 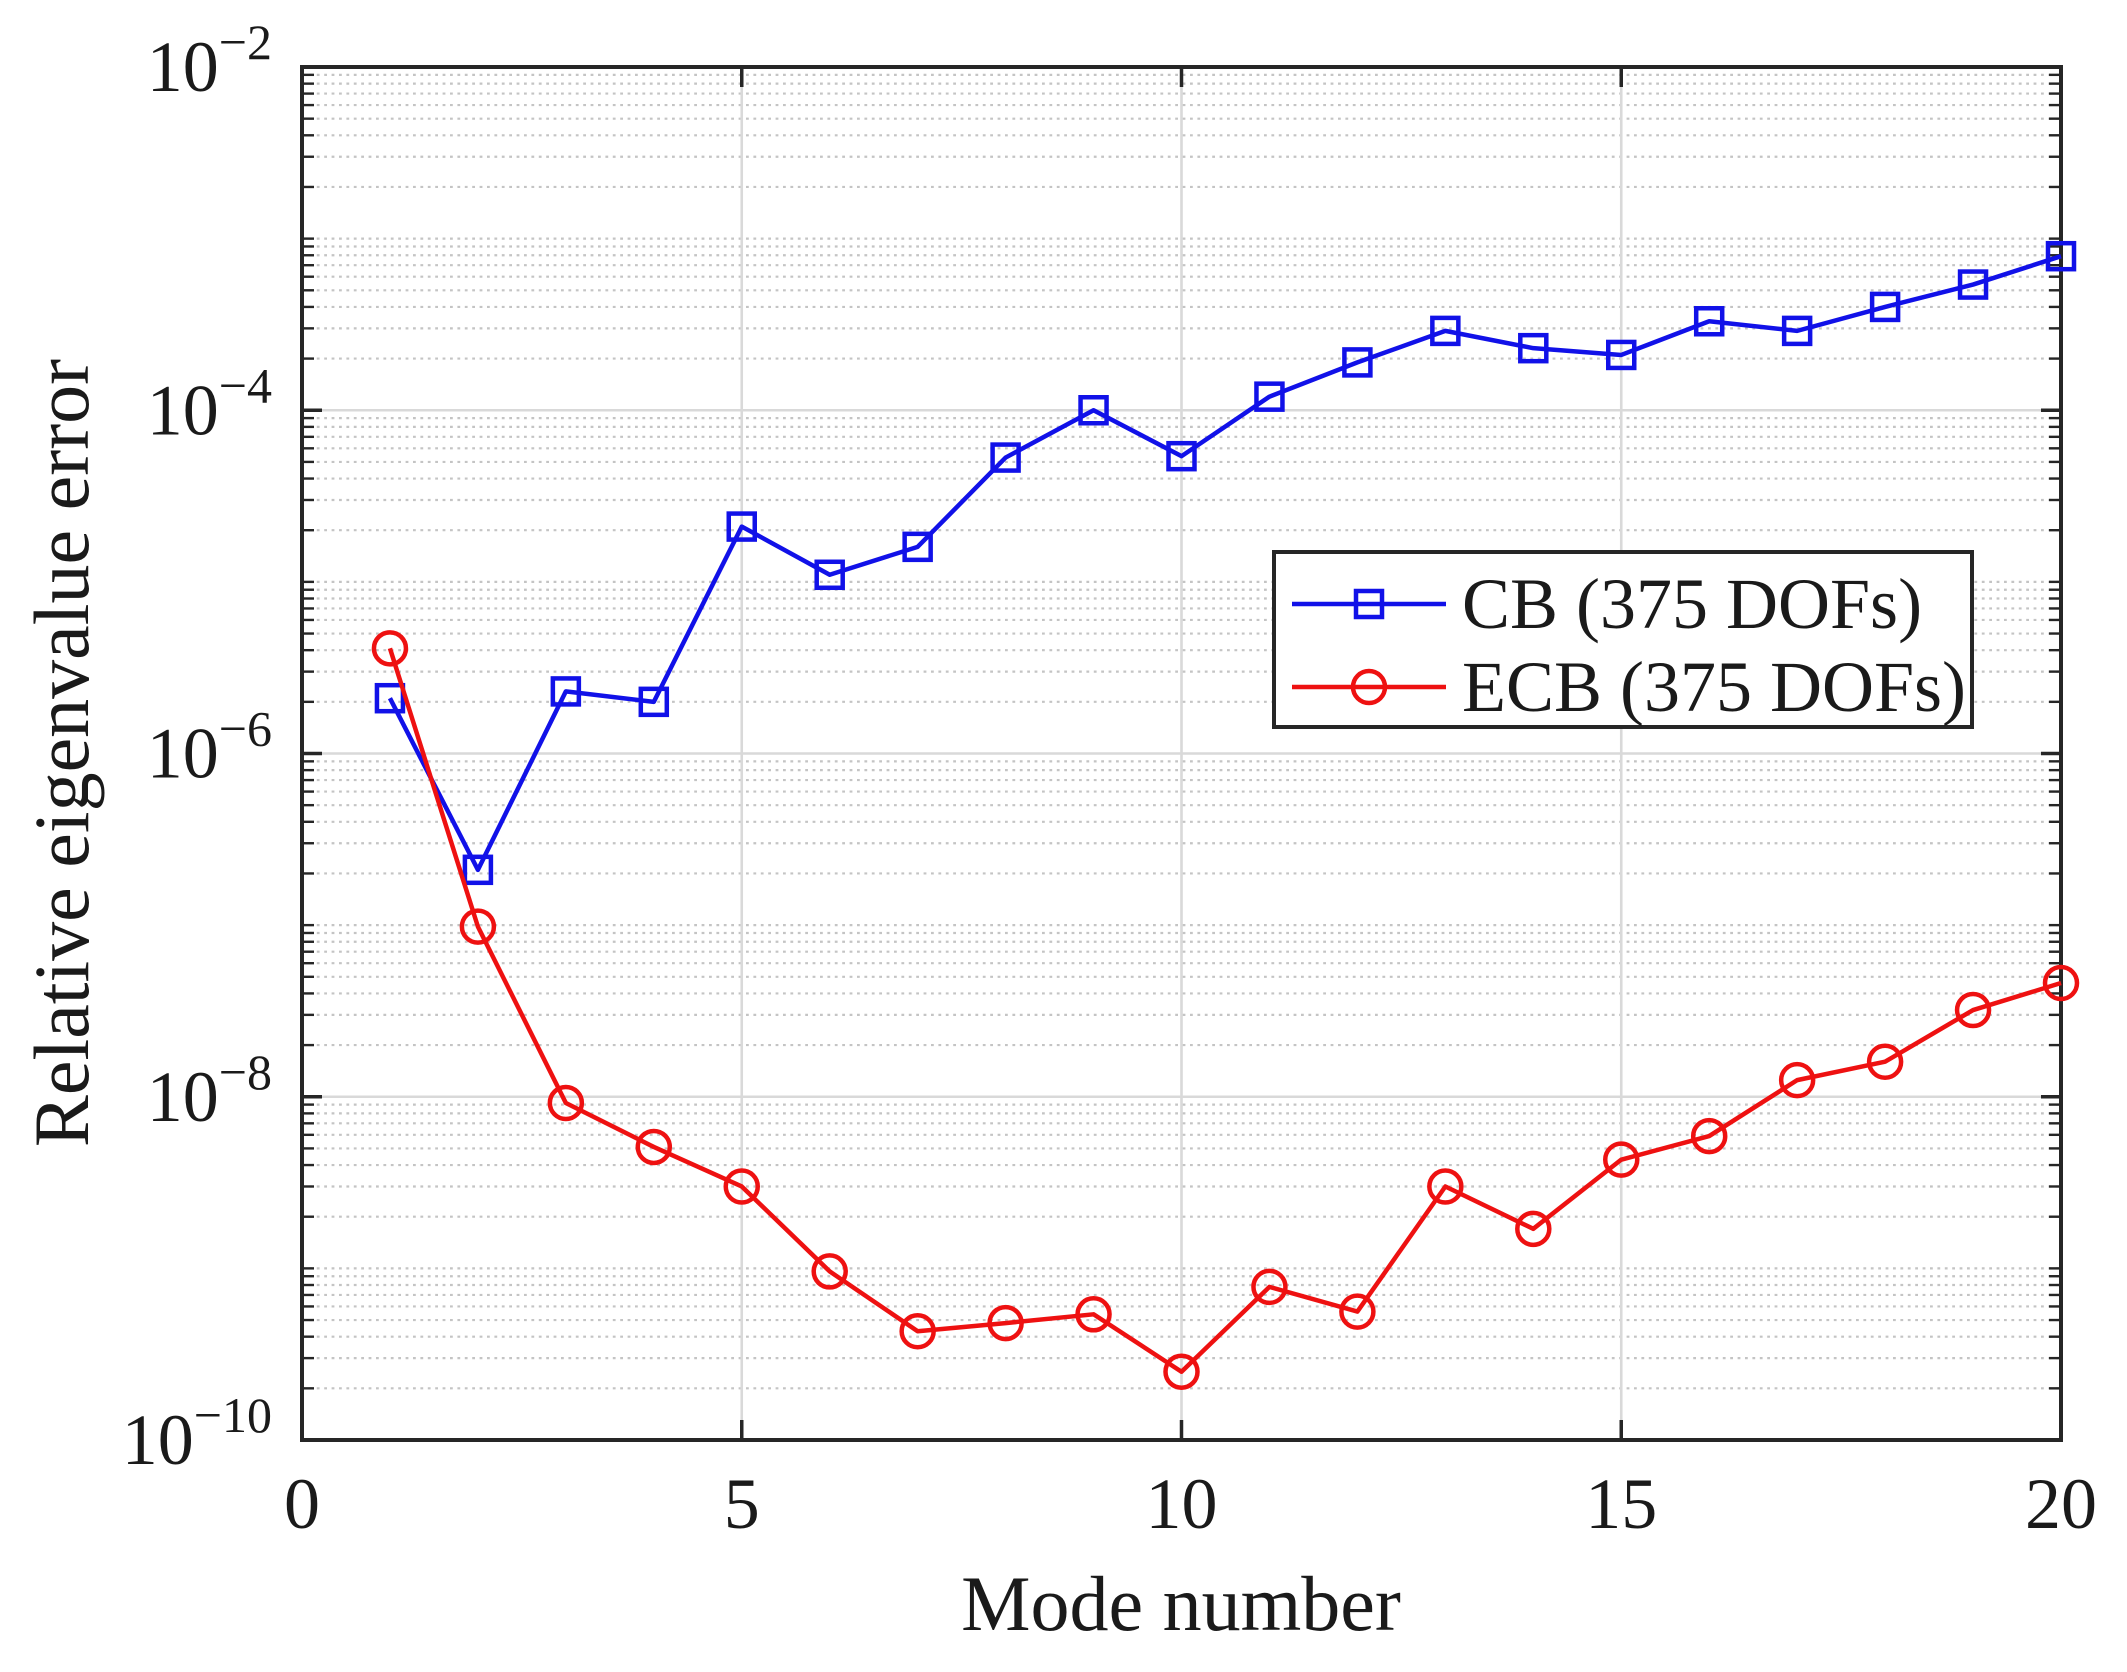 I want to click on legend-entry-cb: CB (375 DOFs), so click(x=1607, y=604).